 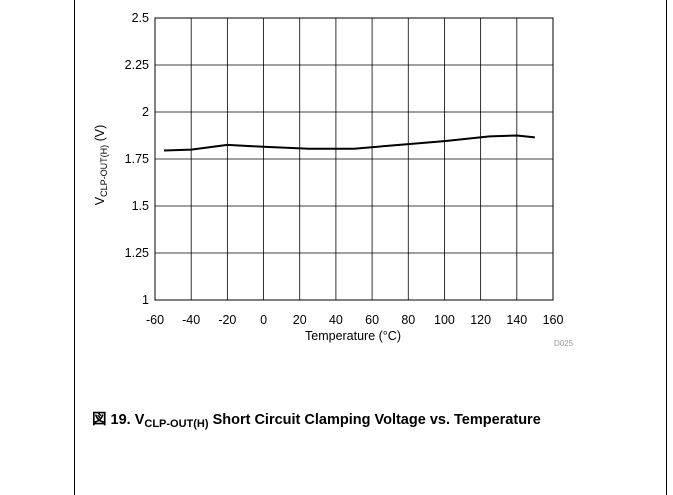 What do you see at coordinates (666, 247) in the screenshot?
I see `page-border-right` at bounding box center [666, 247].